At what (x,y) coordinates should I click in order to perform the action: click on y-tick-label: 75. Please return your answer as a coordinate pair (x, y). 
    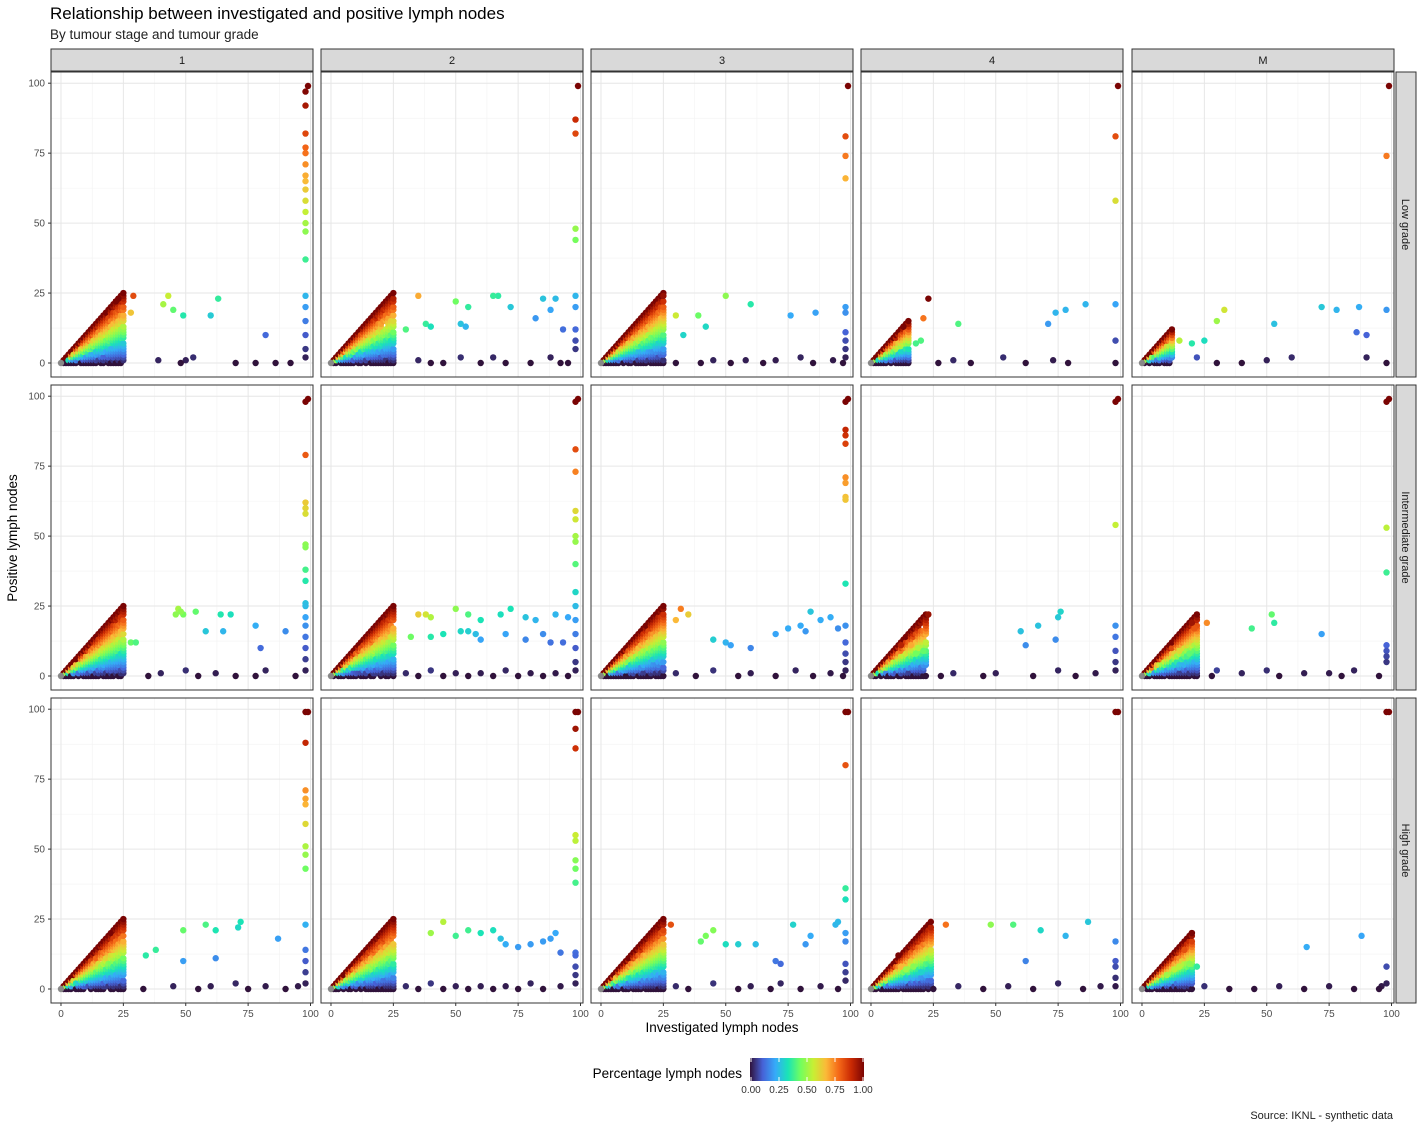
    Looking at the image, I should click on (40, 780).